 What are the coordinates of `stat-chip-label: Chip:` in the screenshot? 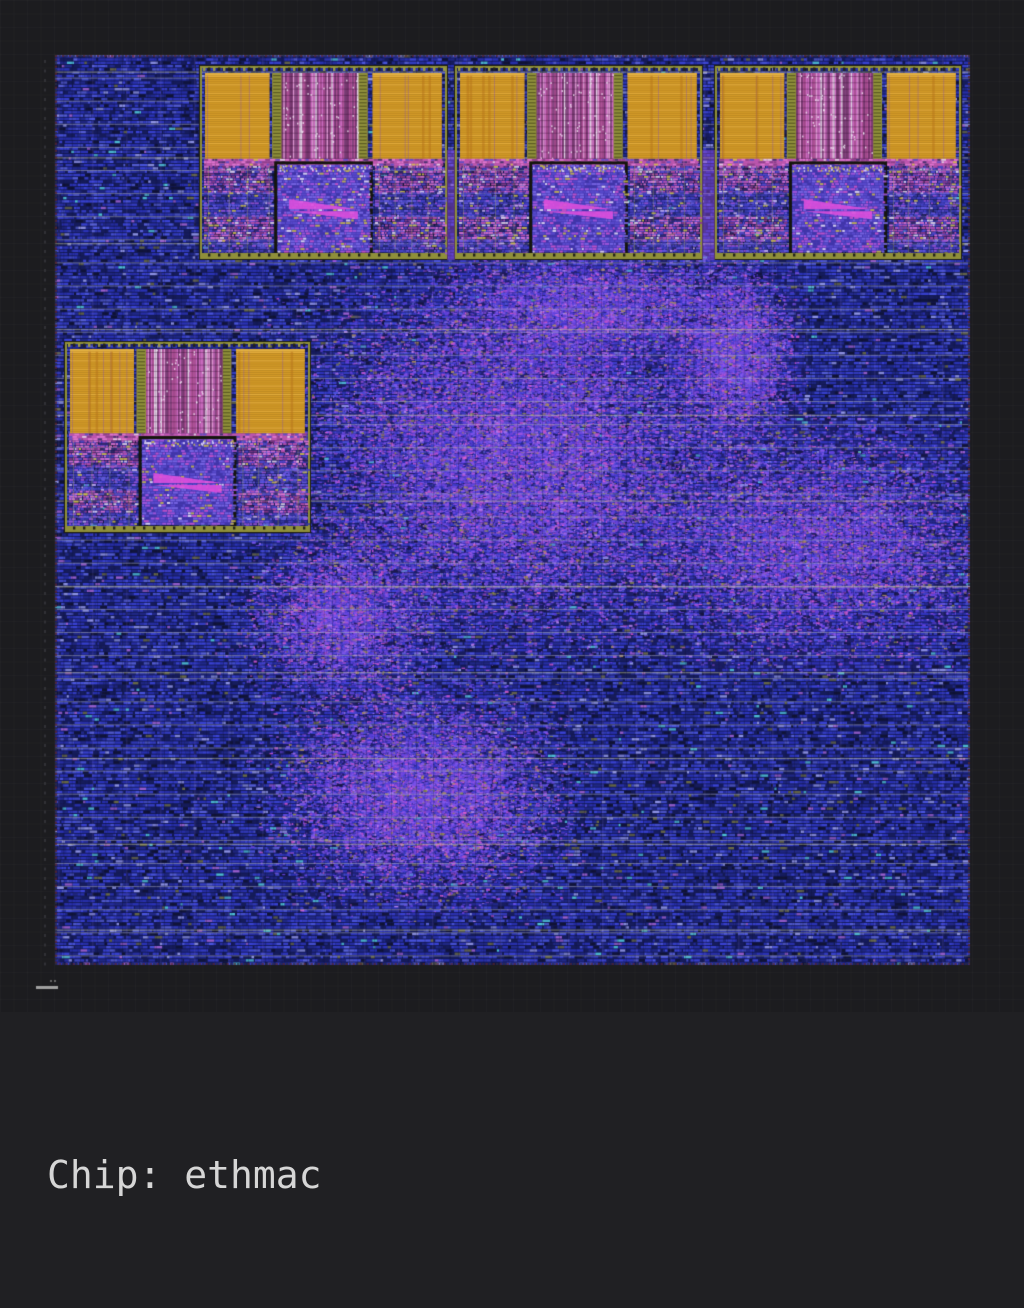 It's located at (104, 1175).